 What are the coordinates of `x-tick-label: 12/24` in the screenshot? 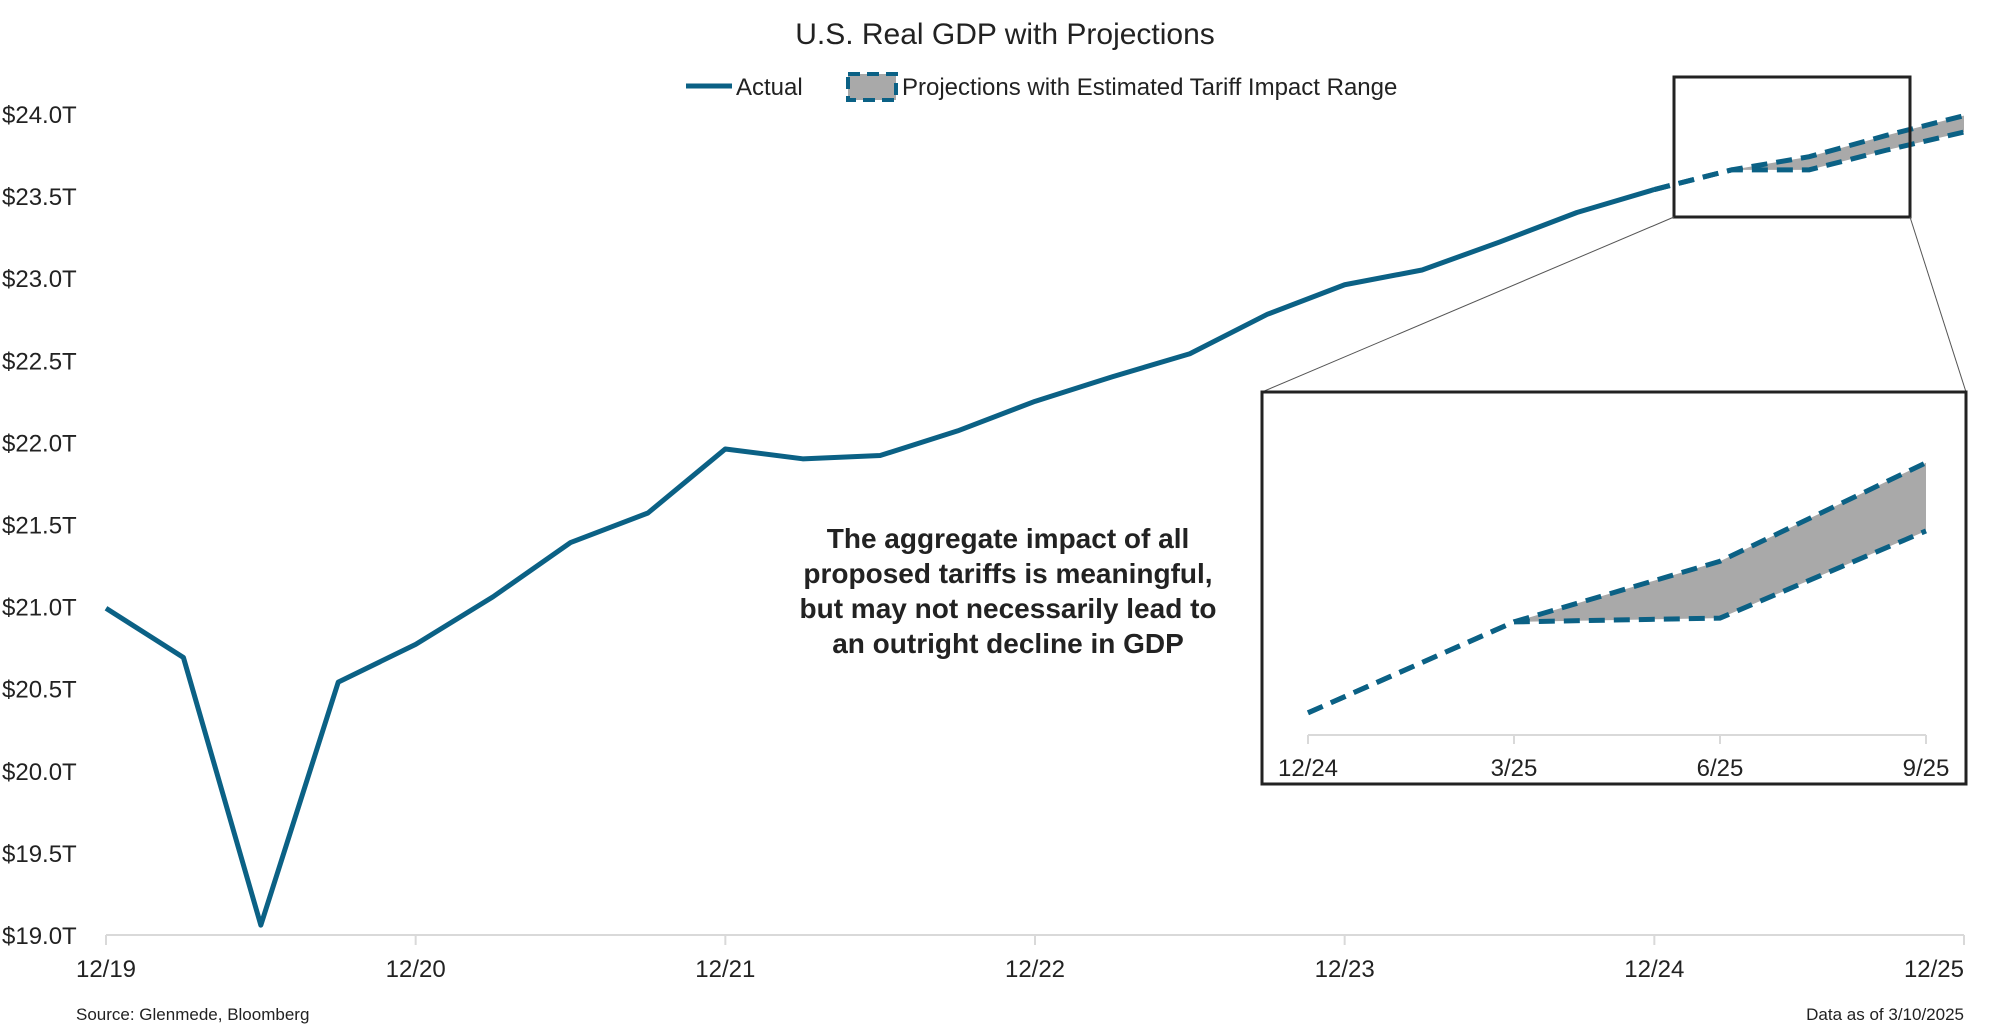 It's located at (1654, 969).